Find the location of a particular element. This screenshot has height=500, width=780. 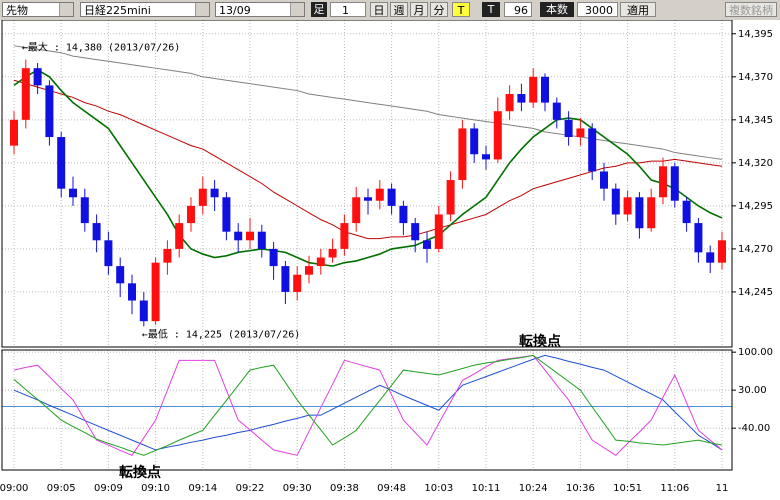

period-button: 日 is located at coordinates (379, 9).